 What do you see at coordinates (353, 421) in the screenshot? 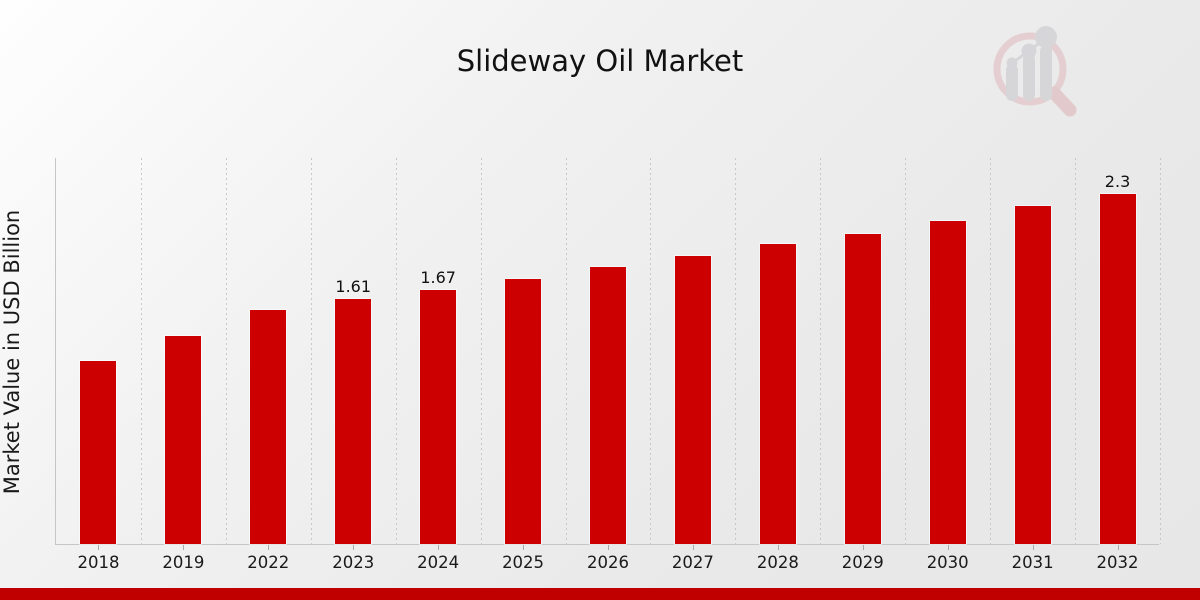
I see `bar-2023` at bounding box center [353, 421].